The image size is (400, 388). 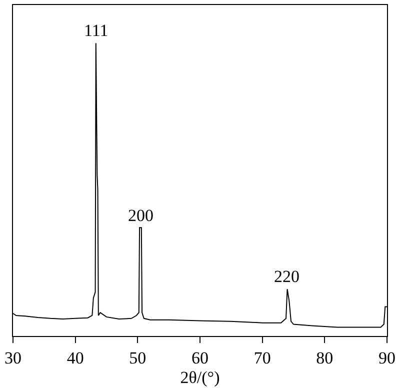 I want to click on x-axis-title: 2θ/(°), so click(x=200, y=377).